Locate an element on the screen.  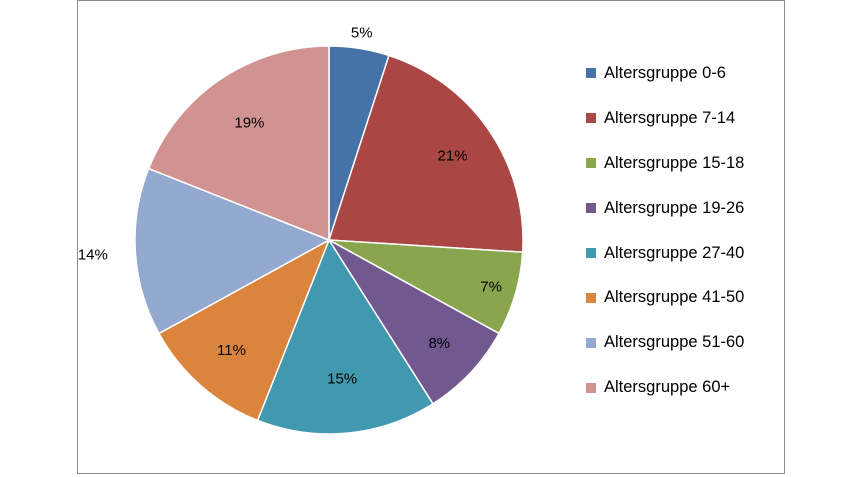
slice-data-label: 8% is located at coordinates (439, 343).